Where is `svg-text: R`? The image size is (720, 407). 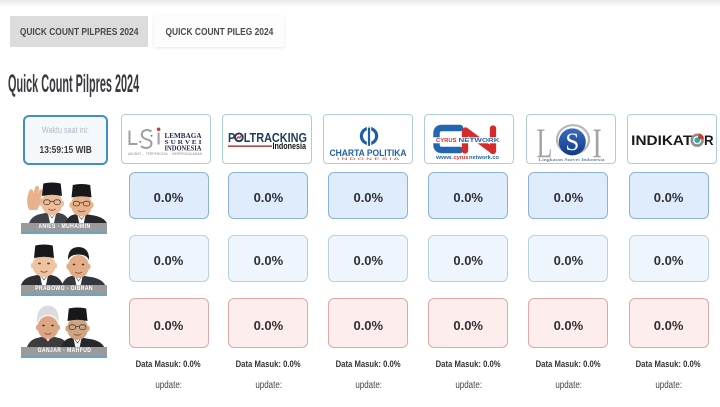
svg-text: R is located at coordinates (709, 140).